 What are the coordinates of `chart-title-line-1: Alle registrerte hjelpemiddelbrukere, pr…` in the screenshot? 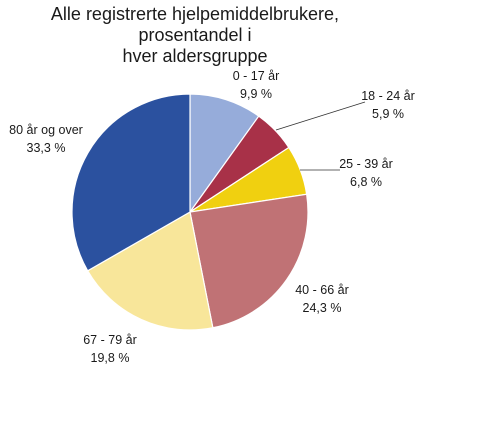 It's located at (195, 24).